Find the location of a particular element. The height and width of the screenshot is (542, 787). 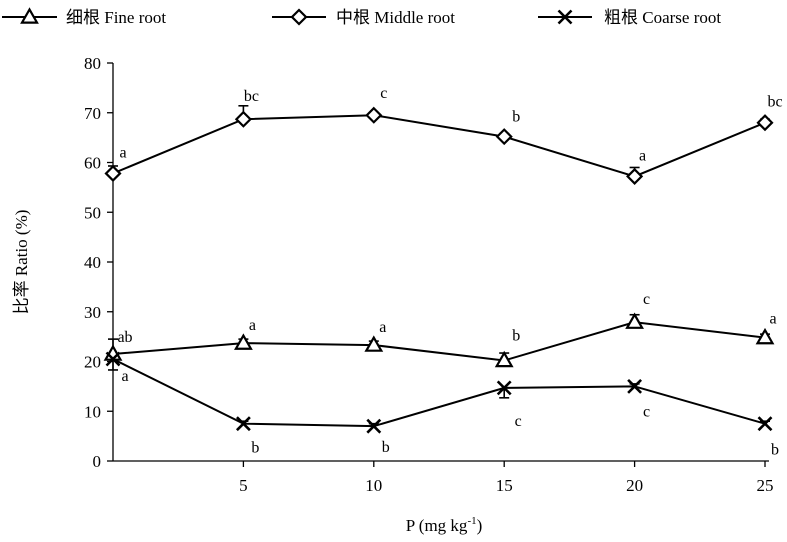

x-axis-label-sup: -1 is located at coordinates (471, 521).